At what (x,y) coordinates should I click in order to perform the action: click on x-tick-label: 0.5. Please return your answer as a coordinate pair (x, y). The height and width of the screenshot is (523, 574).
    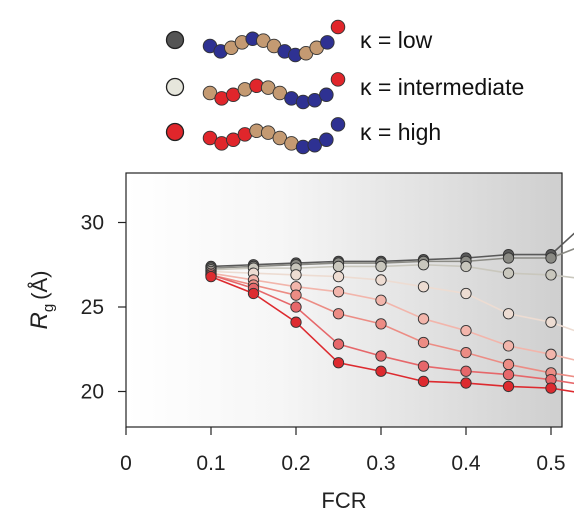
    Looking at the image, I should click on (550, 463).